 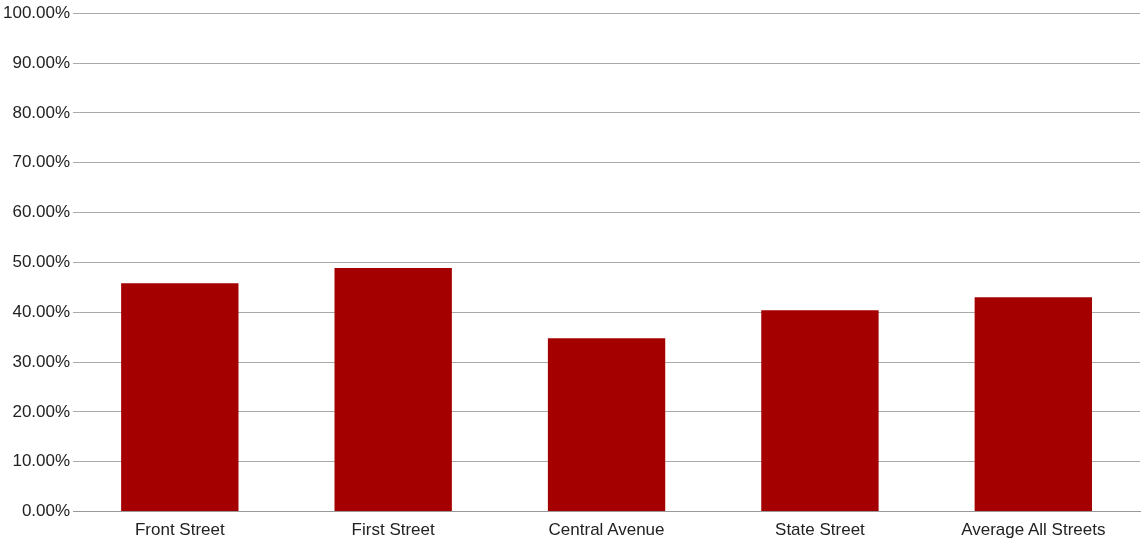 I want to click on y-tick-label: 100.00%, so click(x=36, y=12).